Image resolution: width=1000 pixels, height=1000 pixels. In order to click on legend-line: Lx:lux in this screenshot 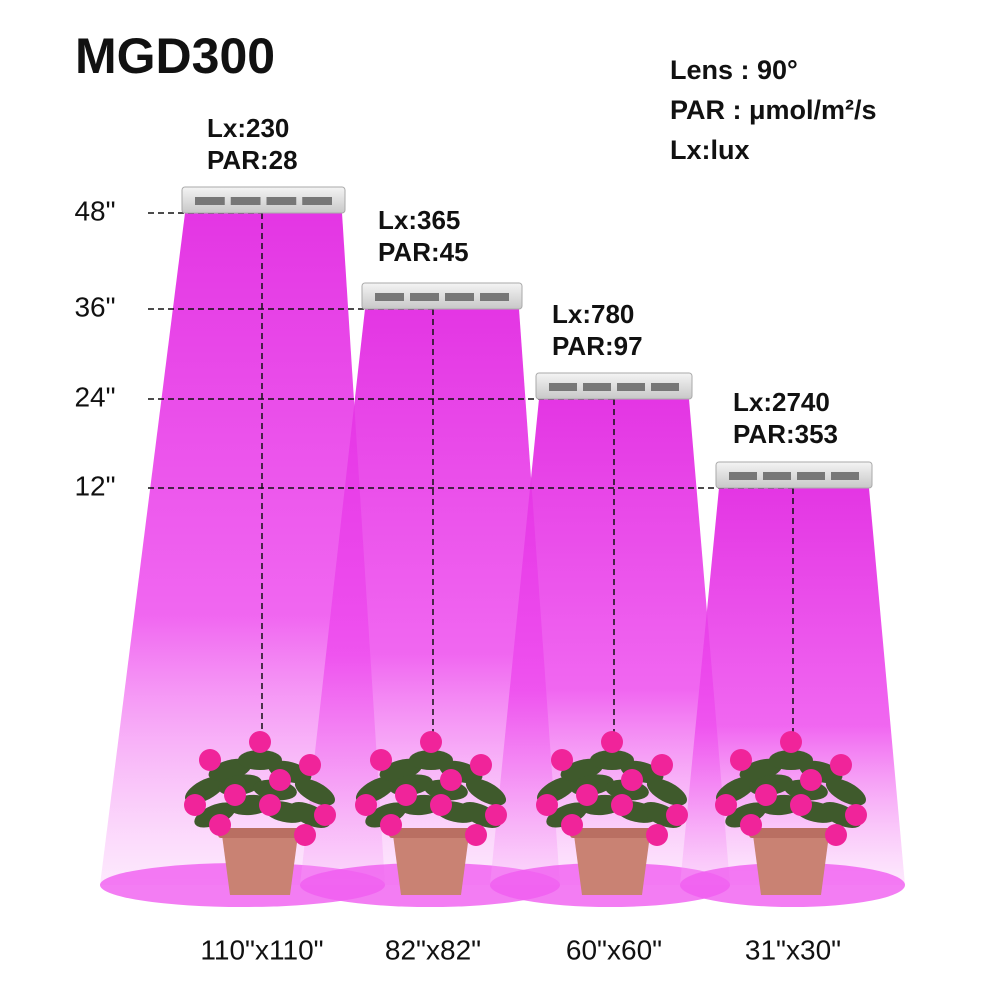, I will do `click(710, 150)`.